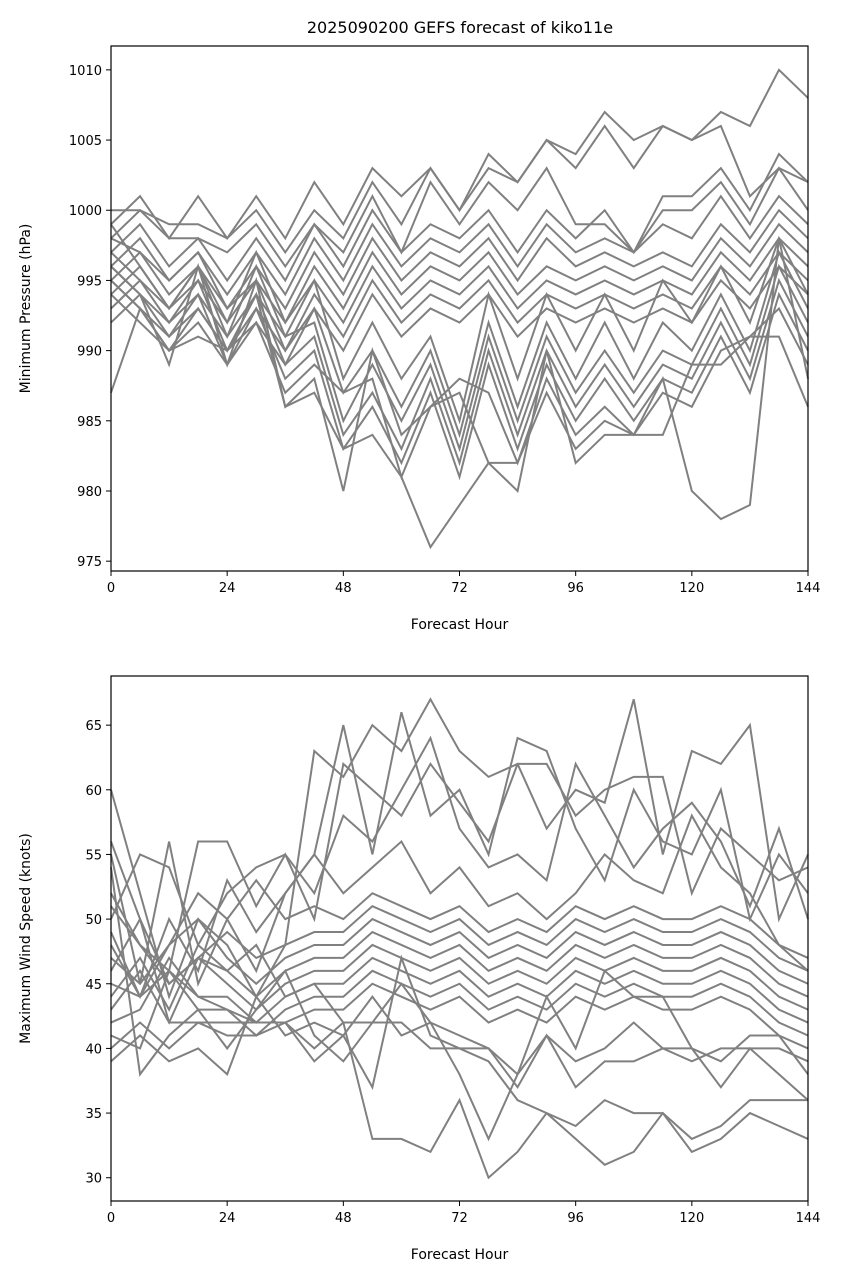 The width and height of the screenshot is (843, 1283). What do you see at coordinates (459, 588) in the screenshot?
I see `pressure-x-tick-label-3: 72` at bounding box center [459, 588].